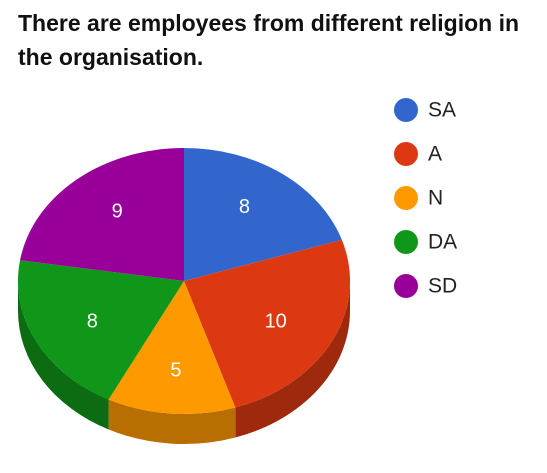 The height and width of the screenshot is (473, 547). Describe the element at coordinates (435, 198) in the screenshot. I see `legend-label: N` at that location.